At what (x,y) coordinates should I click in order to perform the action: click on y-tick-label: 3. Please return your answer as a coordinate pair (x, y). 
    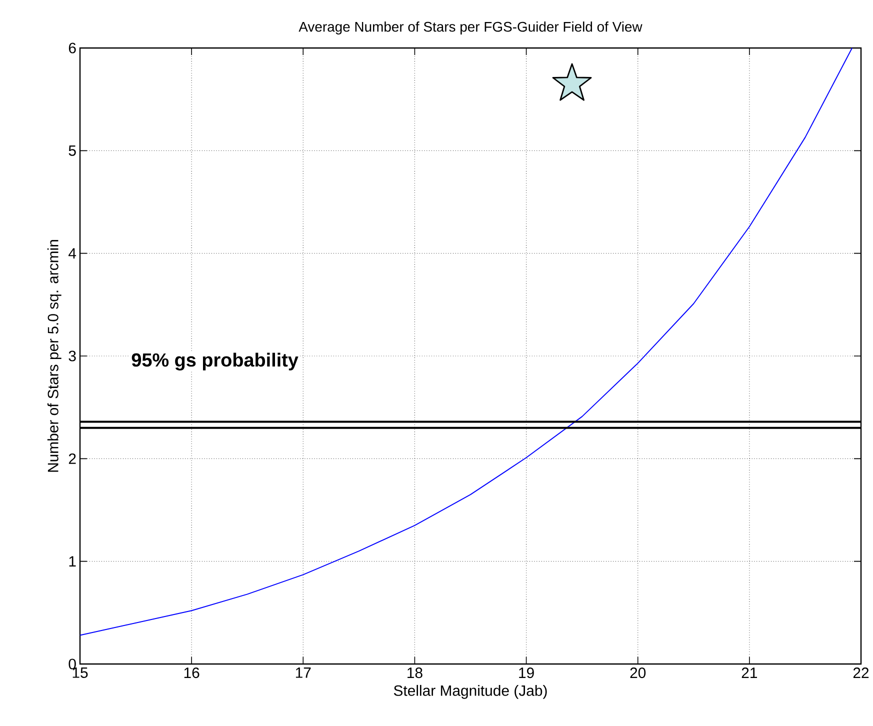
    Looking at the image, I should click on (72, 356).